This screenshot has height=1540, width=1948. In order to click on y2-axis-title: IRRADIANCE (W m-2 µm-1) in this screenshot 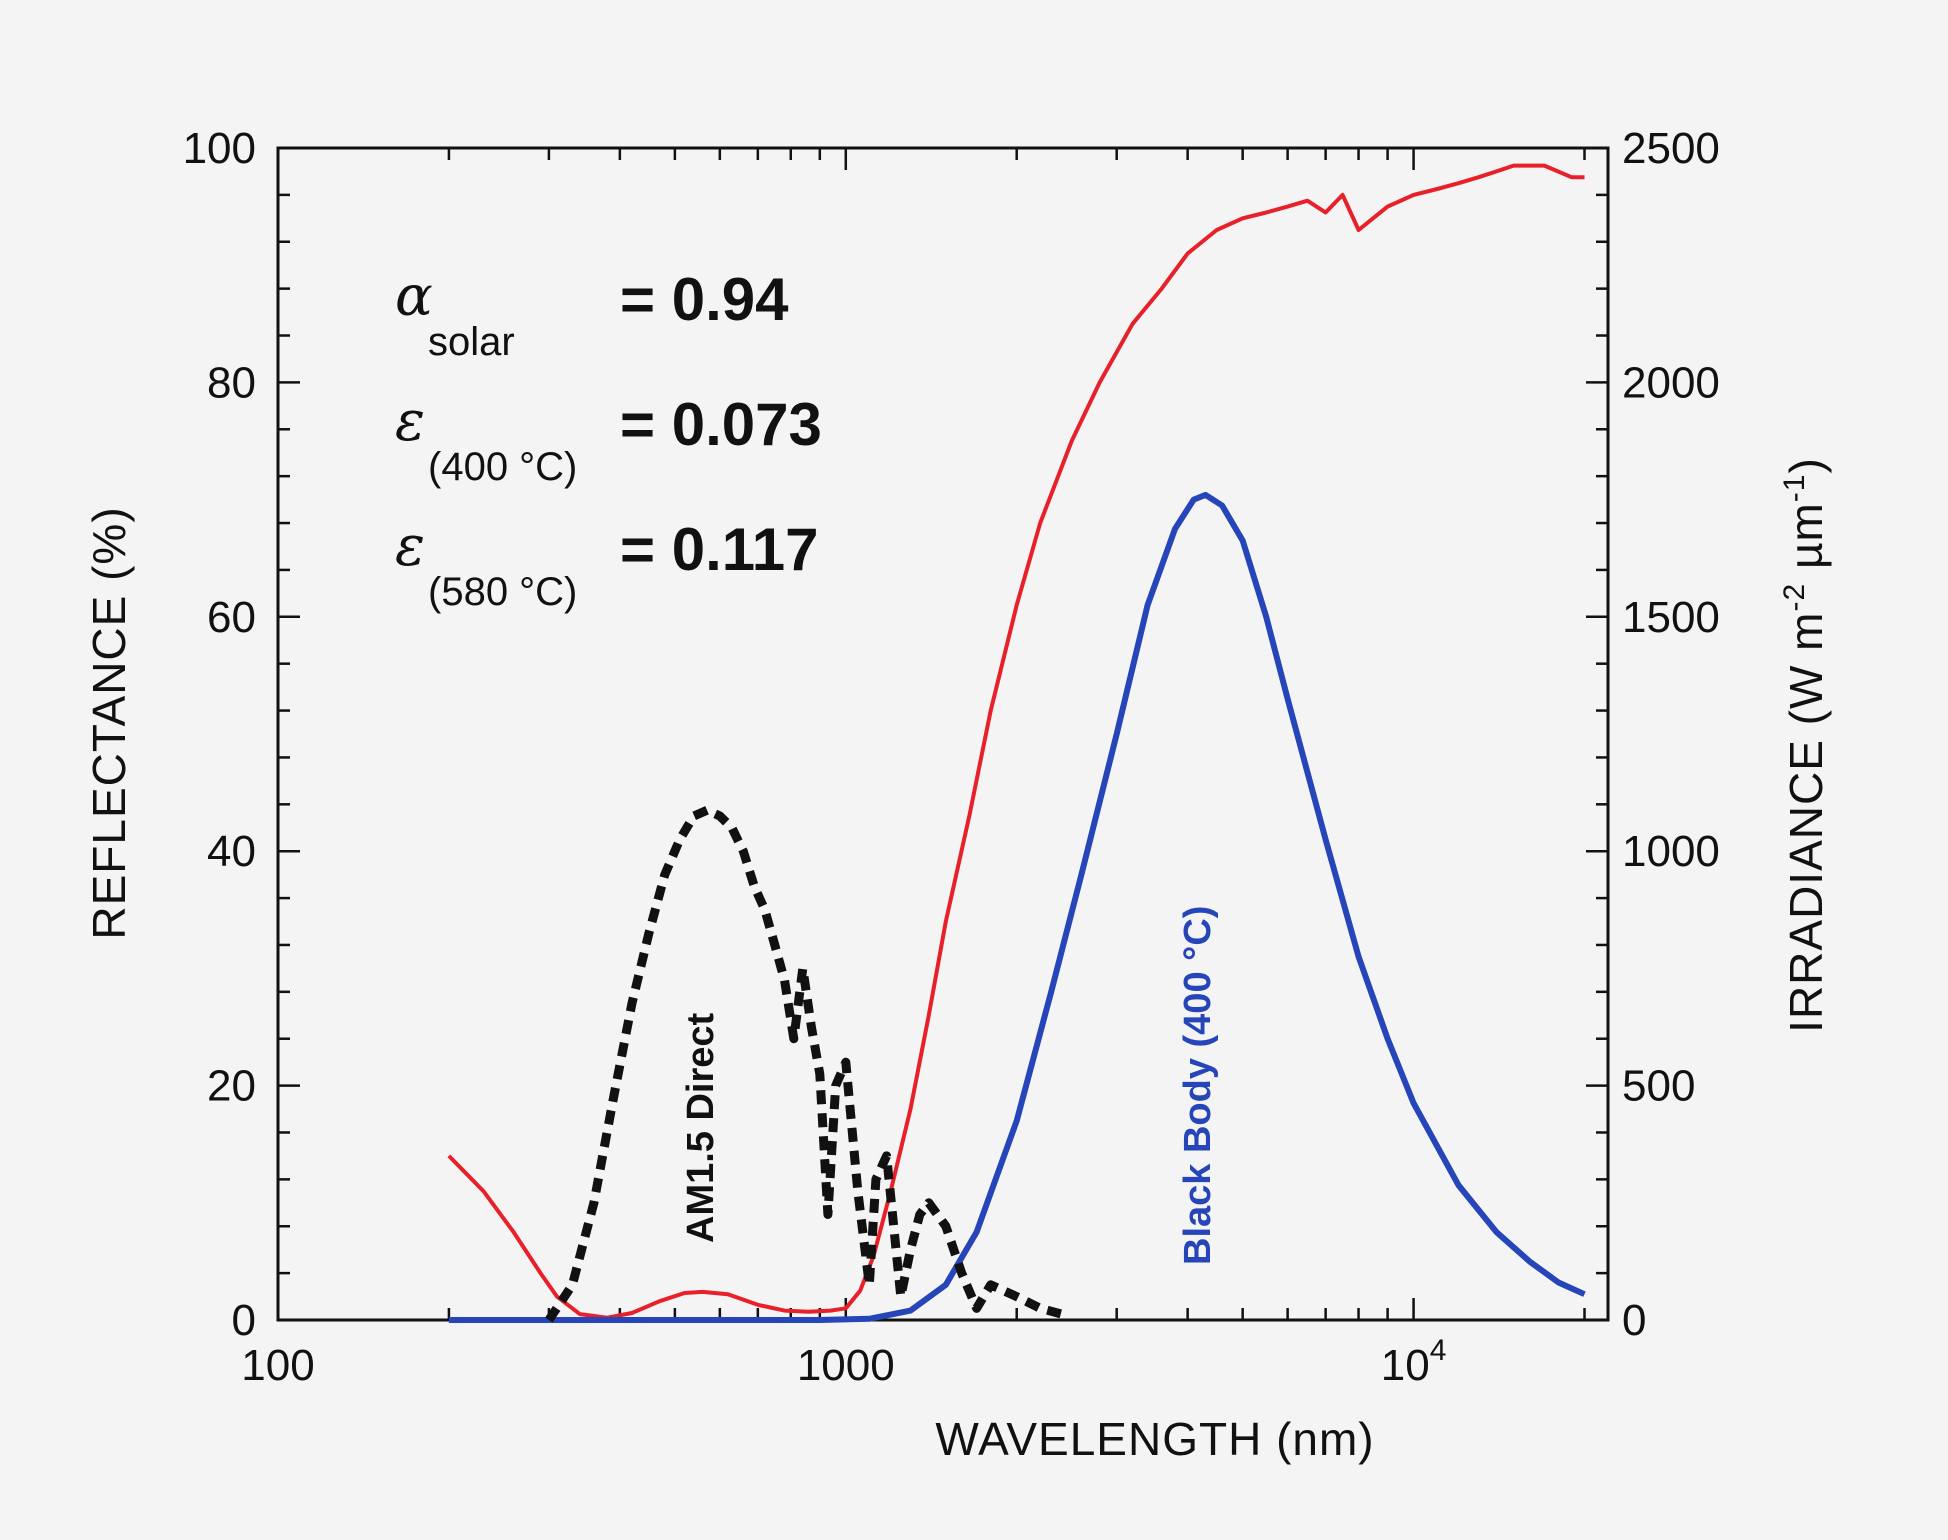, I will do `click(1805, 745)`.